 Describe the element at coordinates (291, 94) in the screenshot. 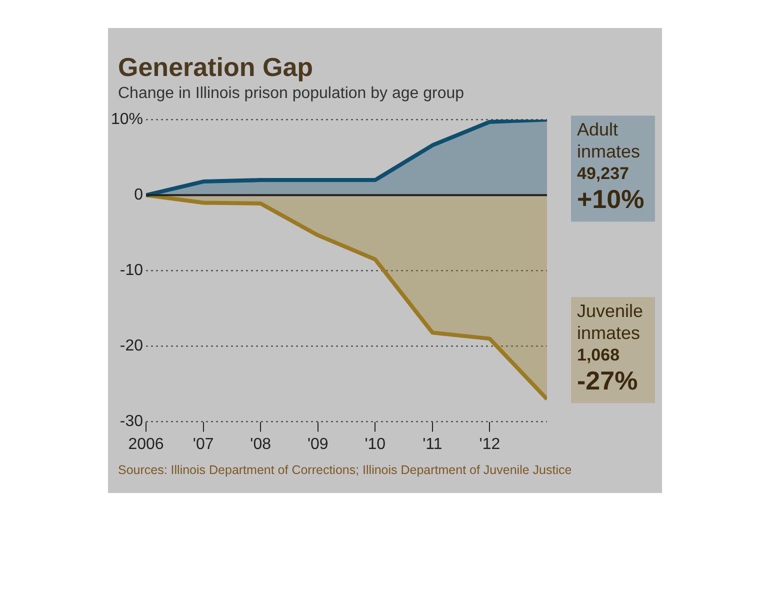

I see `chart-subtitle: Change in Illinois prison population by age group` at that location.